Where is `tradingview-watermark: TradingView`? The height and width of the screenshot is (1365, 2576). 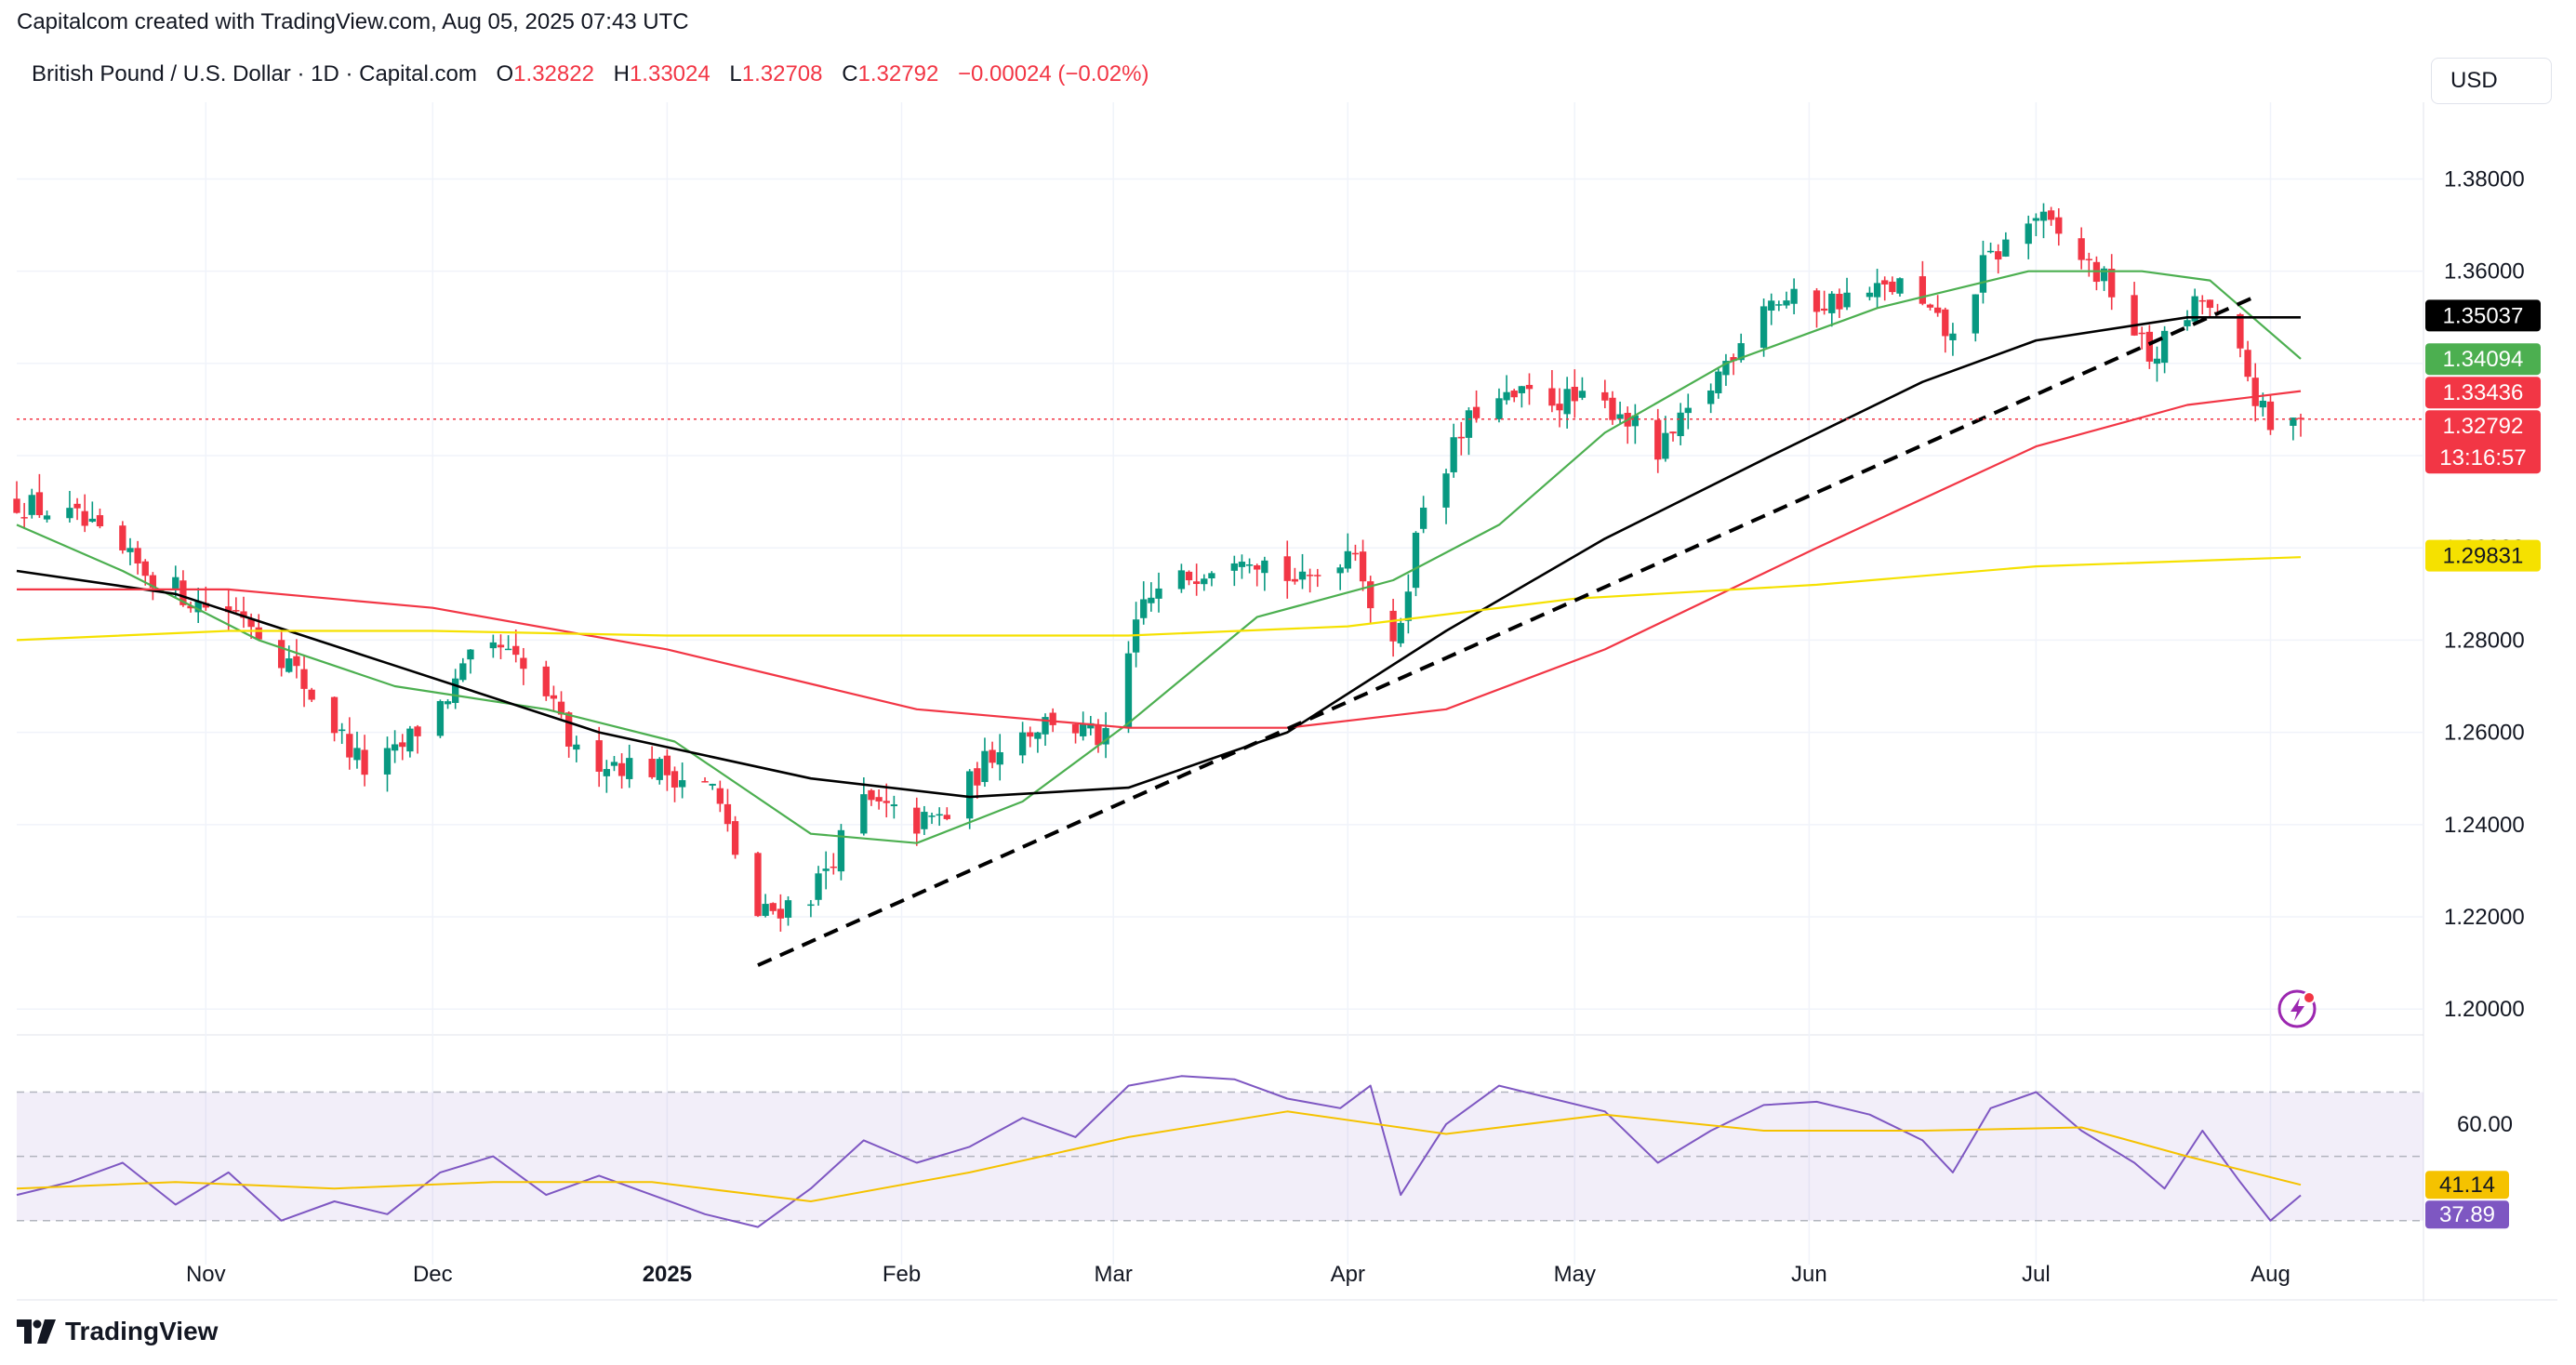 tradingview-watermark: TradingView is located at coordinates (117, 1331).